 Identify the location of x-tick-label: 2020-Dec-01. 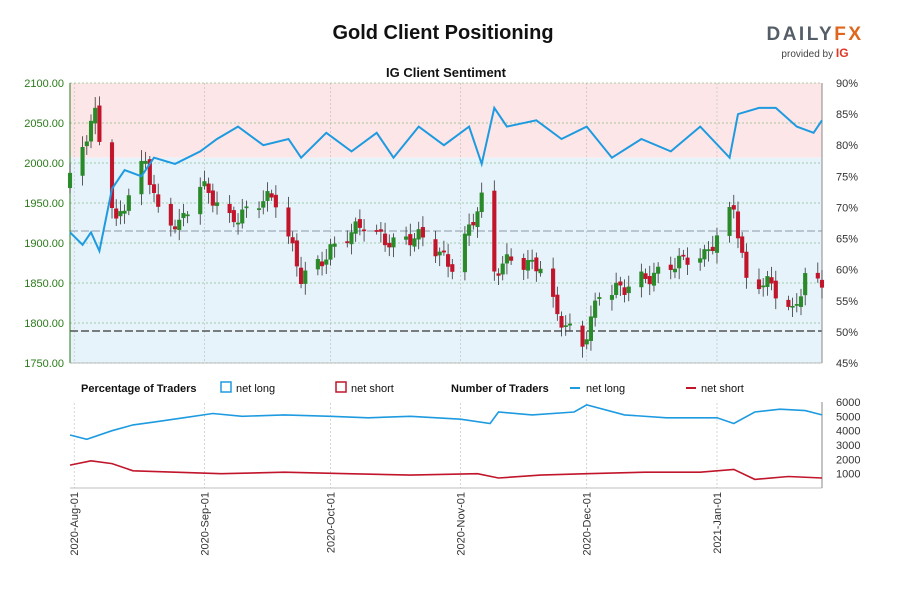
(588, 524).